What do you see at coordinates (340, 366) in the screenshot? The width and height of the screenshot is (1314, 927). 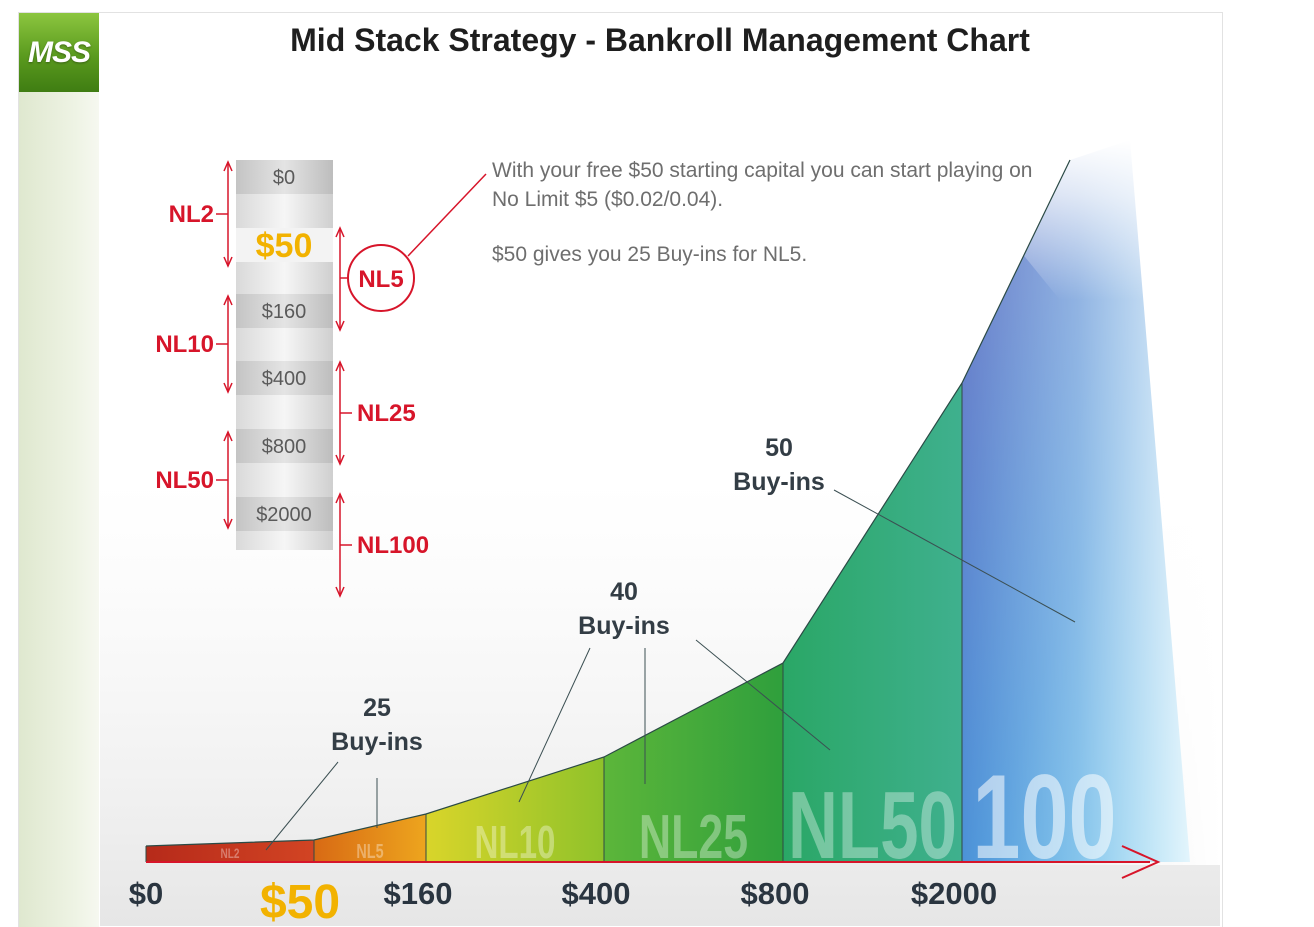 I see `ladder-nl25-arrow-up` at bounding box center [340, 366].